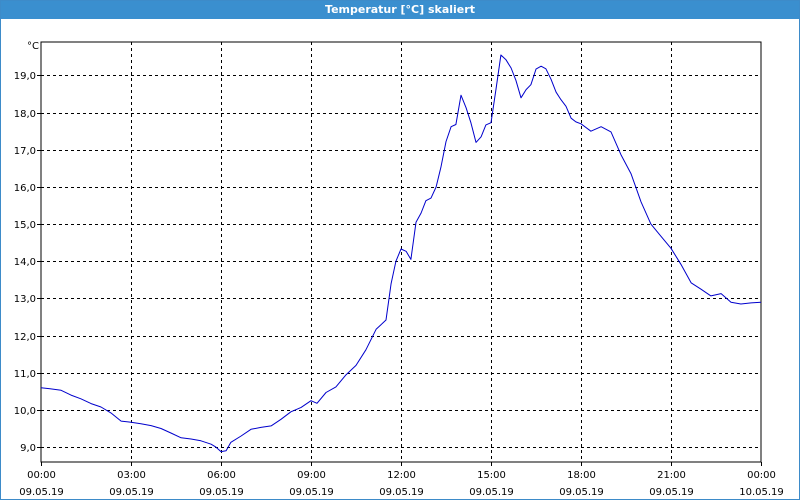 This screenshot has height=500, width=800. Describe the element at coordinates (671, 475) in the screenshot. I see `x-tick-time-label: 21:00` at that location.